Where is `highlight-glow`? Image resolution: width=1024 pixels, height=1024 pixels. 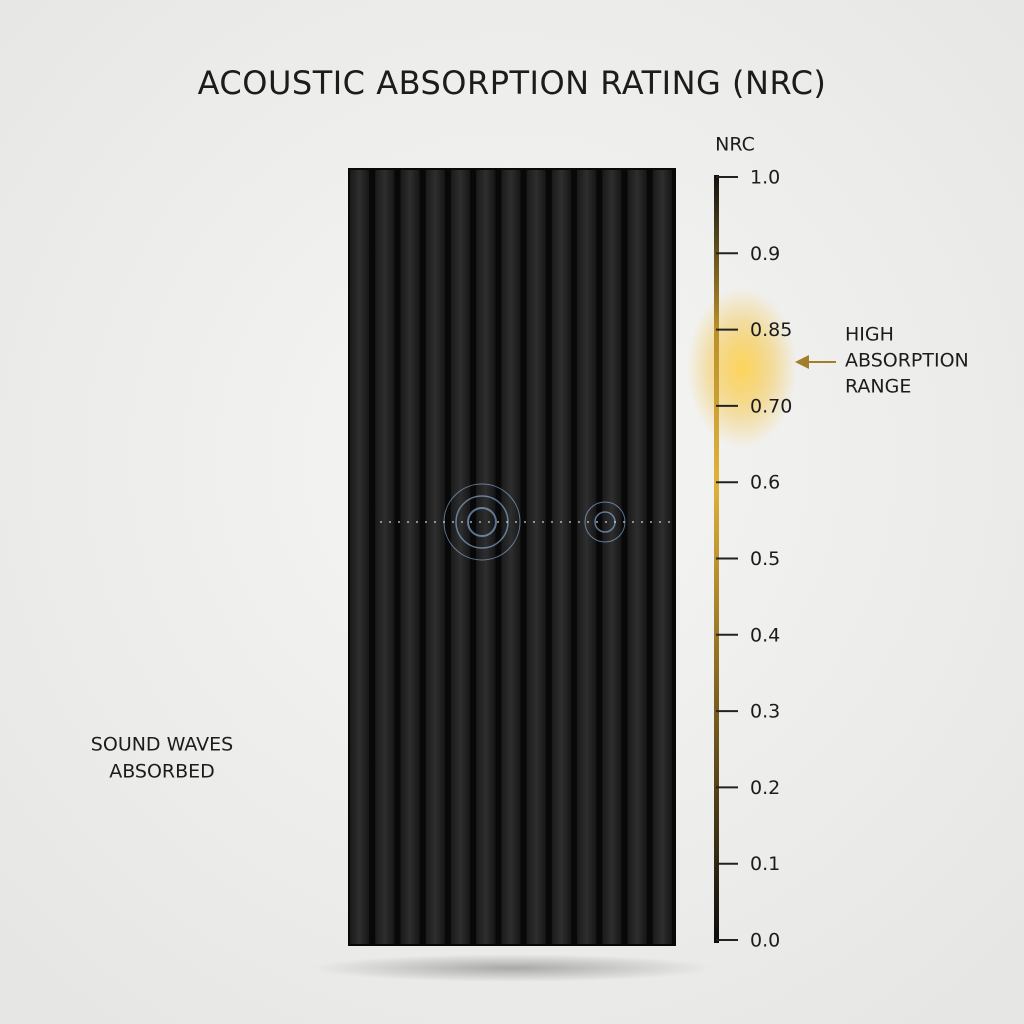
highlight-glow is located at coordinates (742, 368).